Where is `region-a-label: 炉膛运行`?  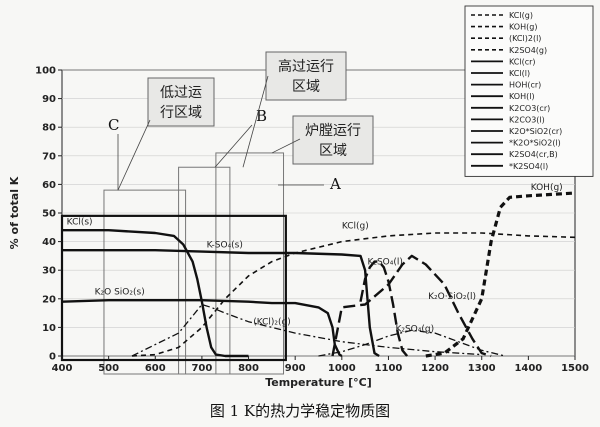
region-a-label: 炉膛运行 is located at coordinates (333, 131).